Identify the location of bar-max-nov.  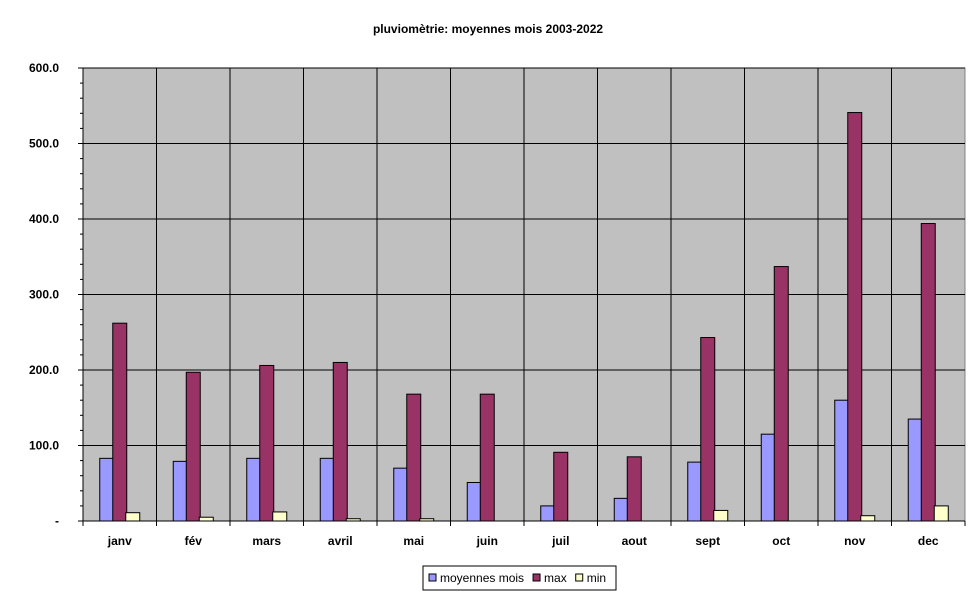
(855, 317).